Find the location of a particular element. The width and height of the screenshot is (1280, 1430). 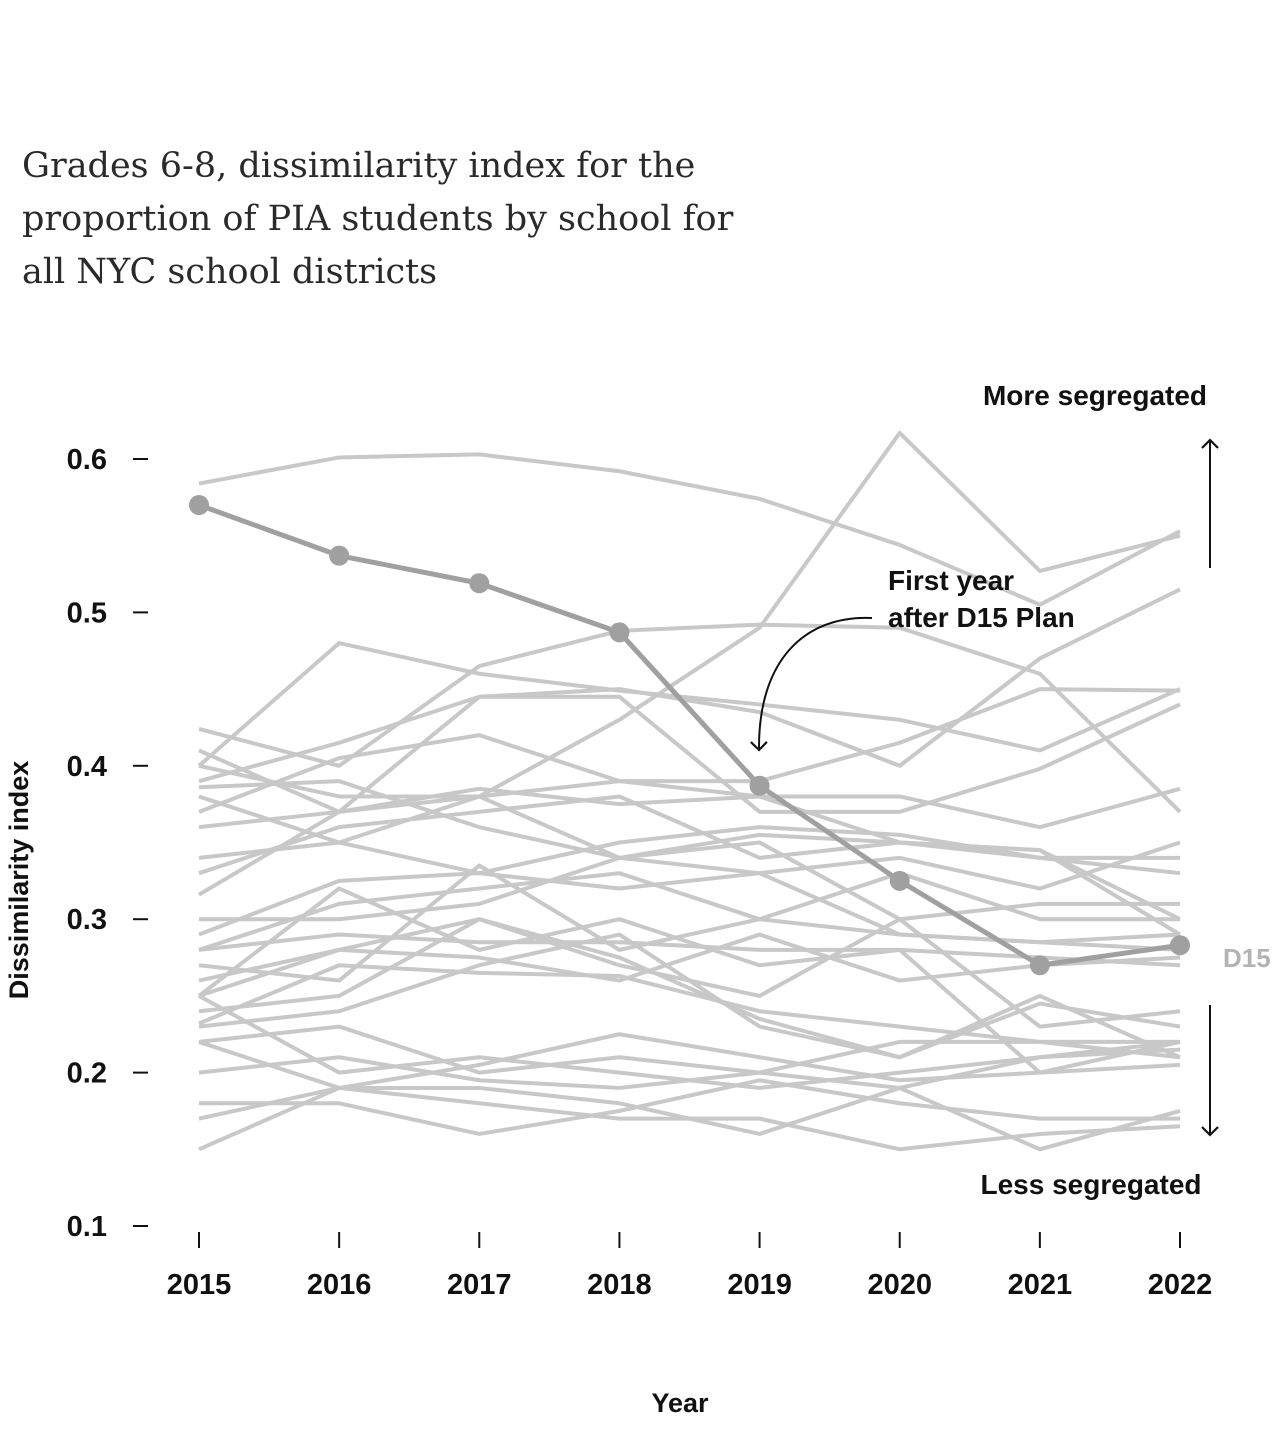

y-tick-label: 0.5 is located at coordinates (87, 613).